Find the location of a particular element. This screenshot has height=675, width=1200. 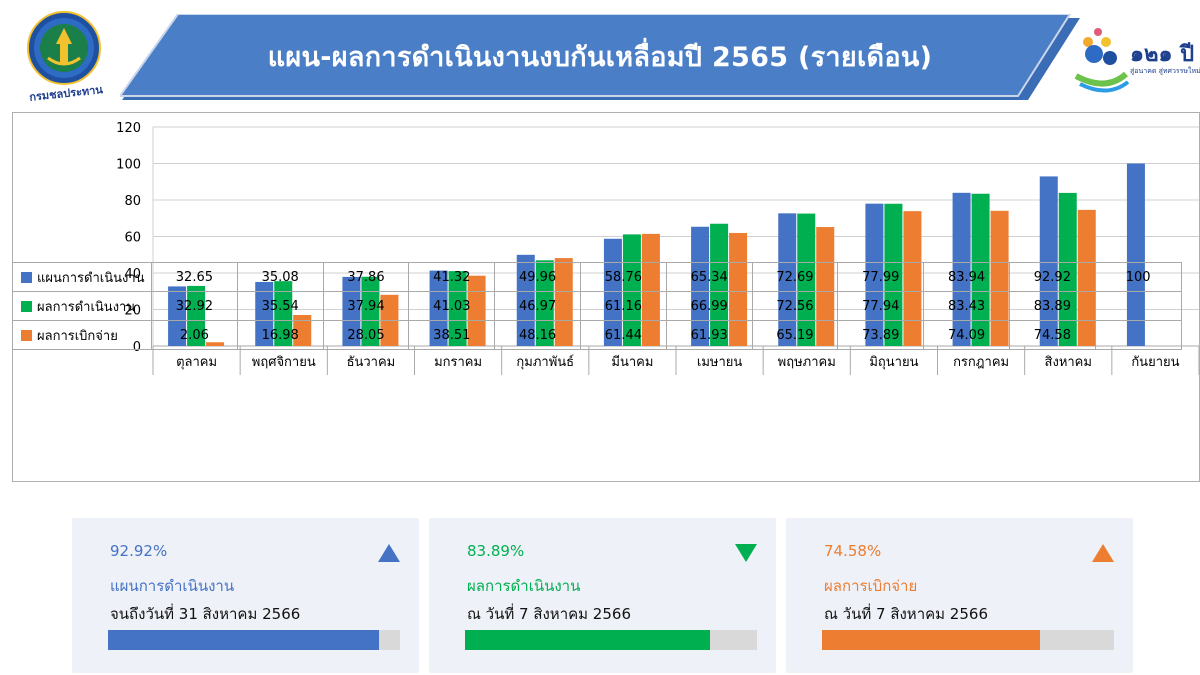

table-cell: 37.94 is located at coordinates (366, 306).